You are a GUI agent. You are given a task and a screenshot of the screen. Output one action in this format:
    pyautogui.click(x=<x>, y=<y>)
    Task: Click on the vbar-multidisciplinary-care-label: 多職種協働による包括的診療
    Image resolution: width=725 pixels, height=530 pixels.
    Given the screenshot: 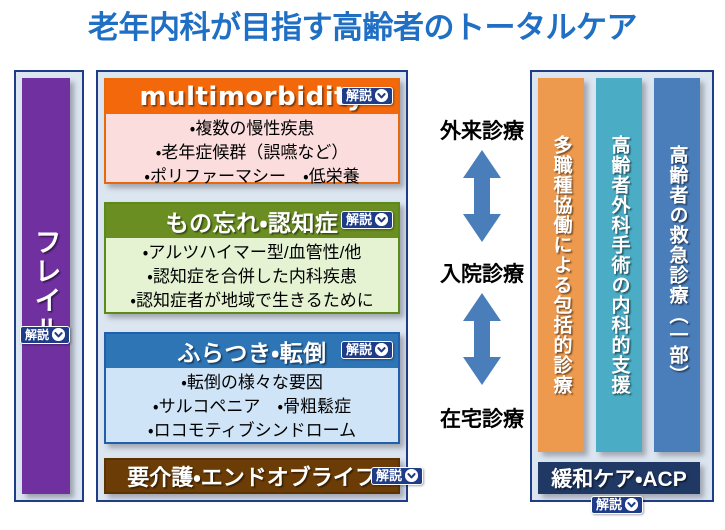 What is the action you would take?
    pyautogui.click(x=561, y=265)
    